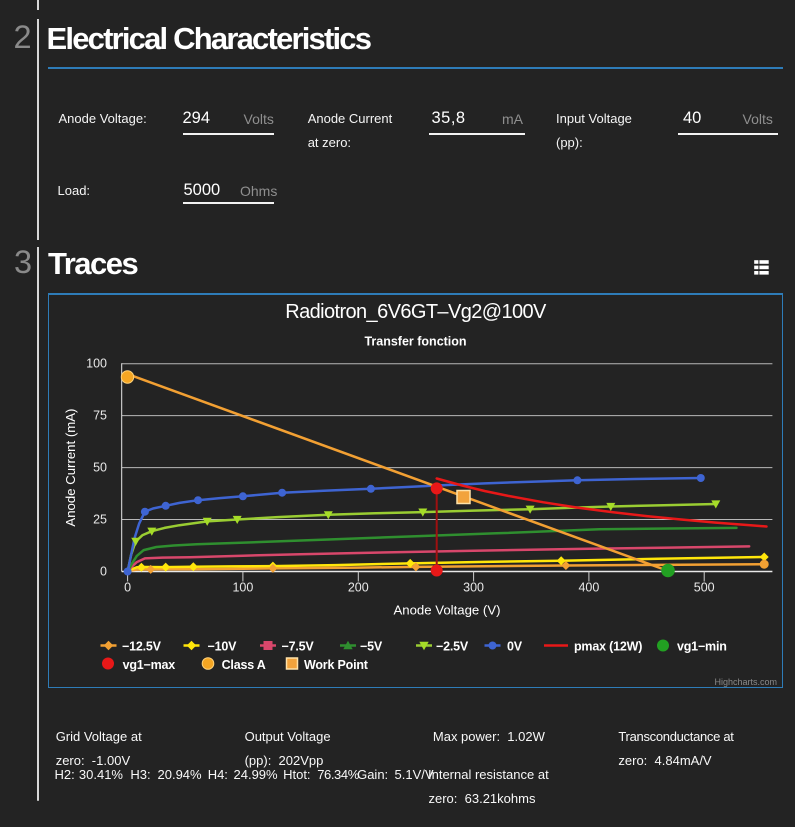 This screenshot has height=827, width=795. What do you see at coordinates (358, 588) in the screenshot?
I see `svg-text: 200` at bounding box center [358, 588].